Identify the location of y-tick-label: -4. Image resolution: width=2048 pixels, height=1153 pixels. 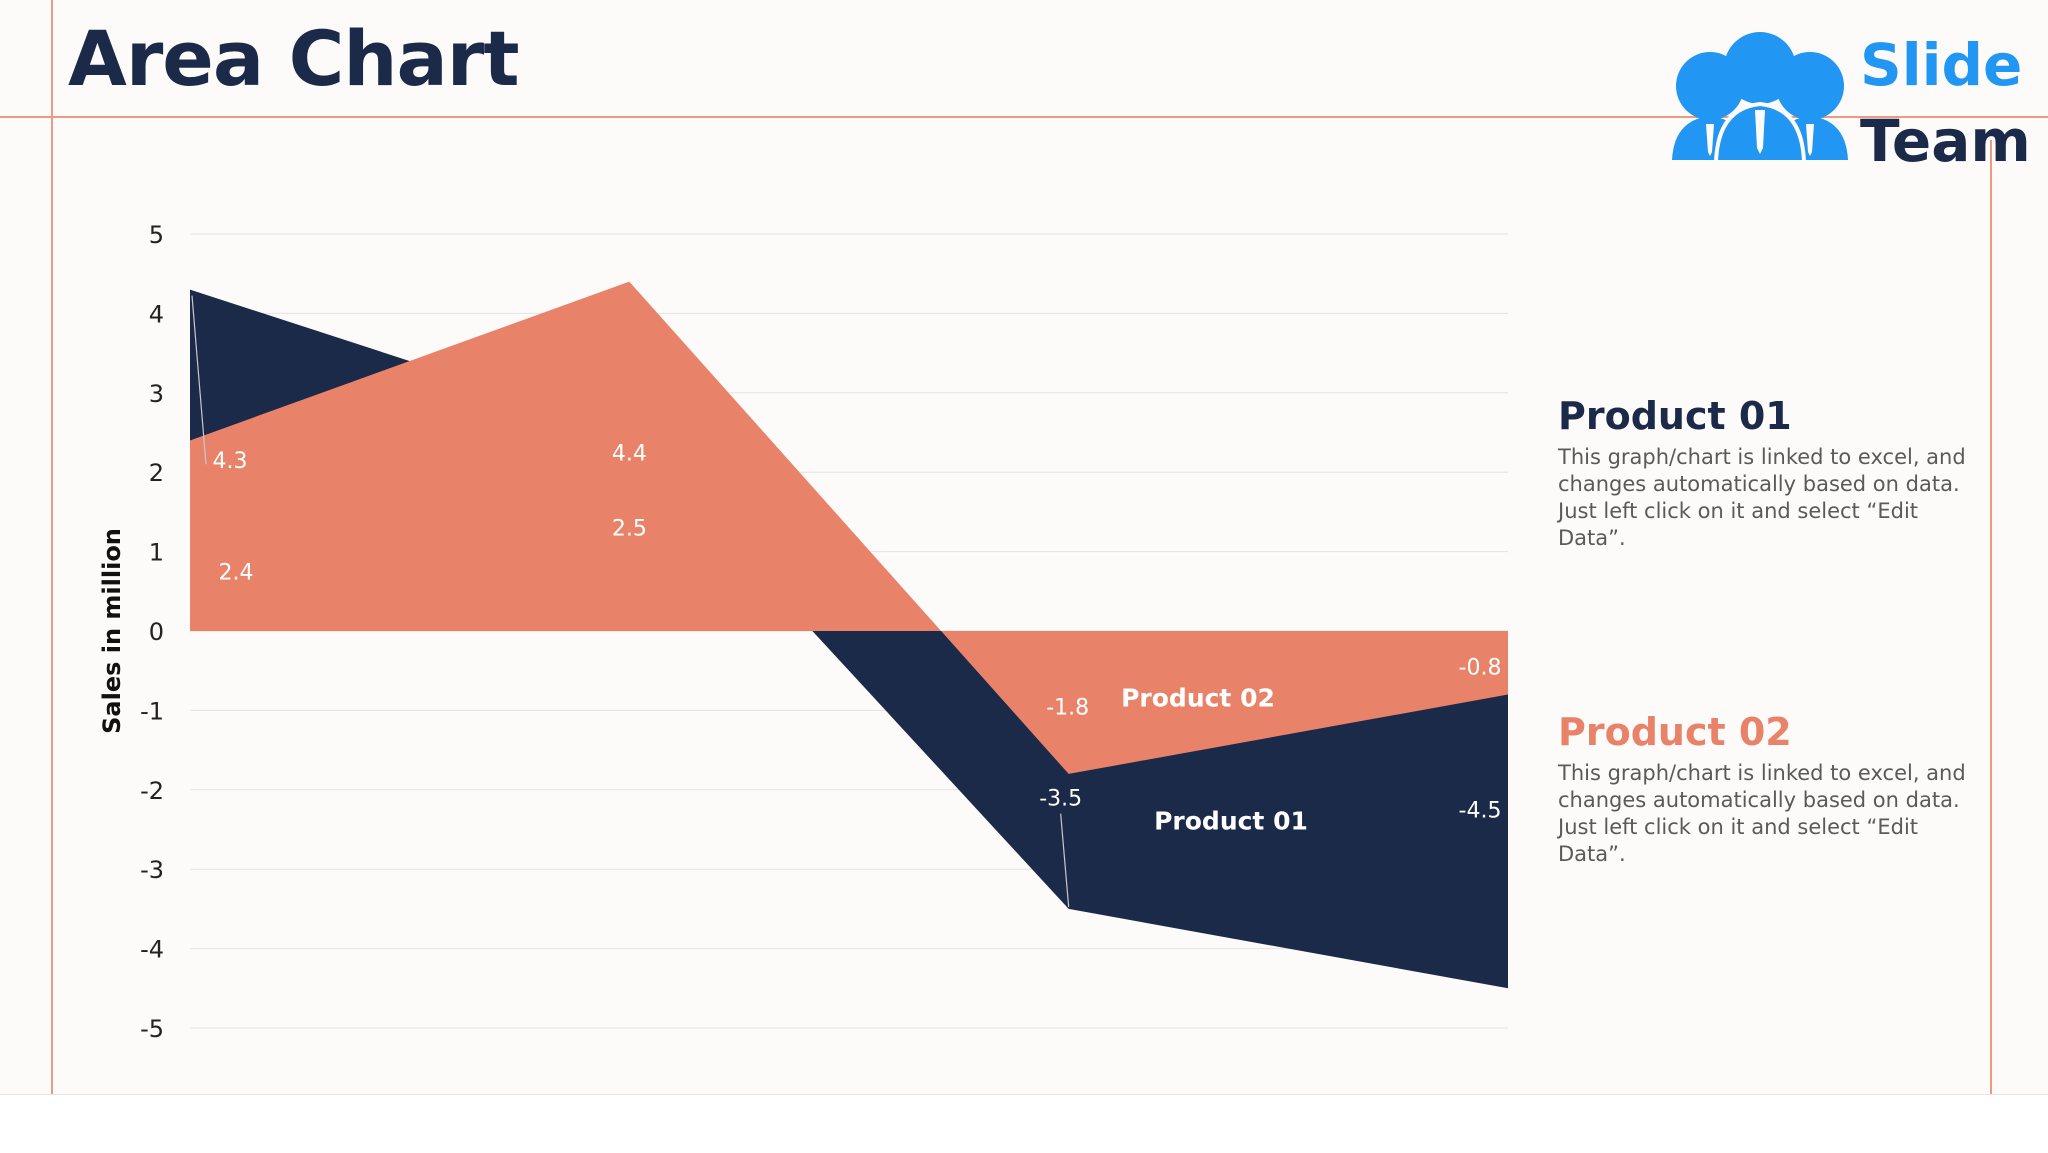
(152, 950).